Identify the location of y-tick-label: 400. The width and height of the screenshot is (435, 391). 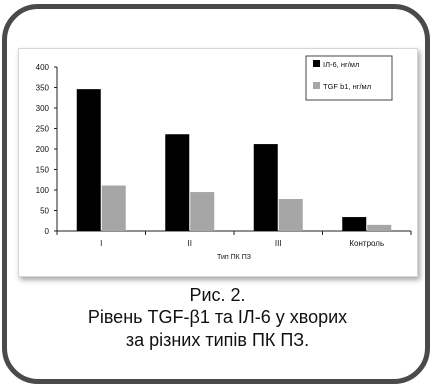
(43, 67).